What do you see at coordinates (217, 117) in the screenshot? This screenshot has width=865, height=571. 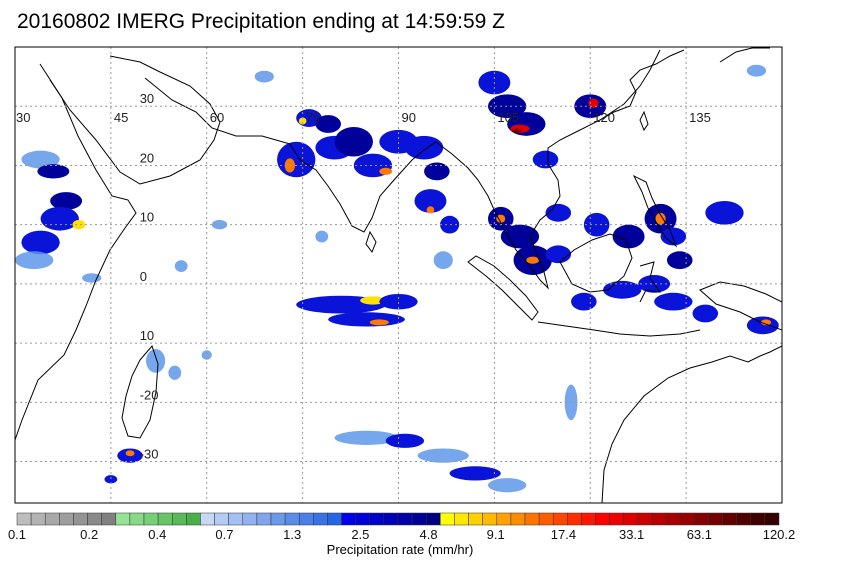 I see `longitude-label: 60` at bounding box center [217, 117].